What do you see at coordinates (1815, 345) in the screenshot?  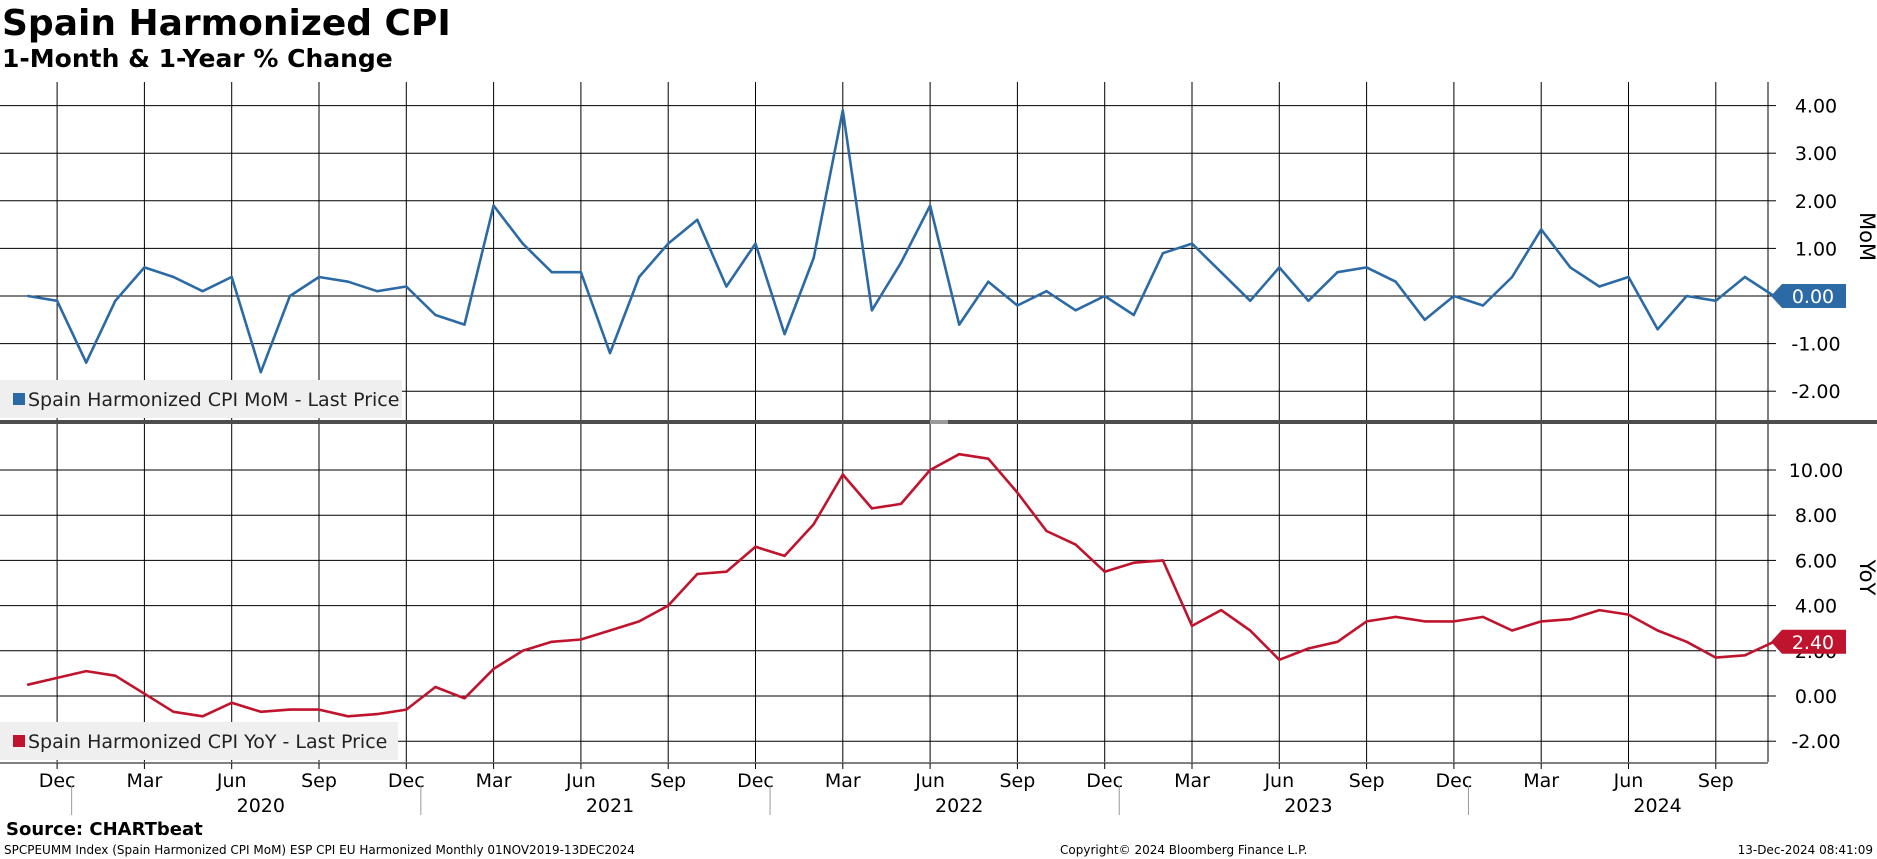 I see `y-tick-label: -1.00` at bounding box center [1815, 345].